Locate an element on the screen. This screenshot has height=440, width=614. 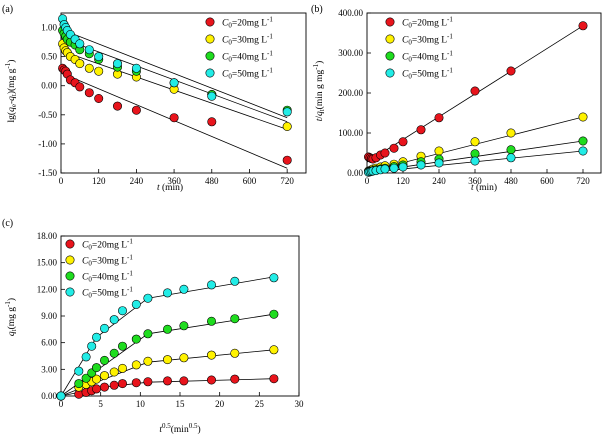
y-tick-label: 9.00 is located at coordinates (49, 316).